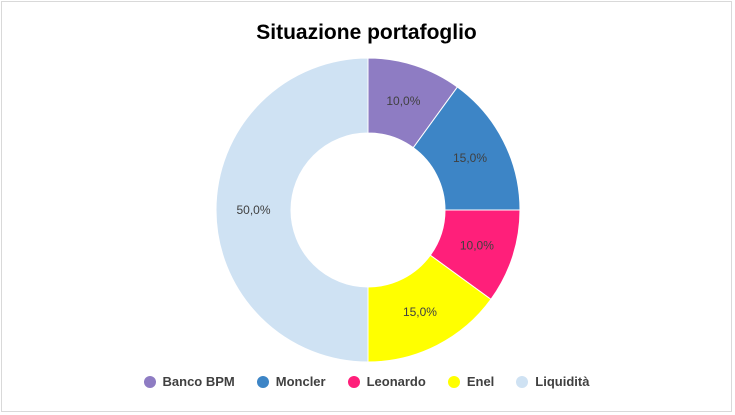  What do you see at coordinates (198, 381) in the screenshot?
I see `legend-label-banco-bpm: Banco BPM` at bounding box center [198, 381].